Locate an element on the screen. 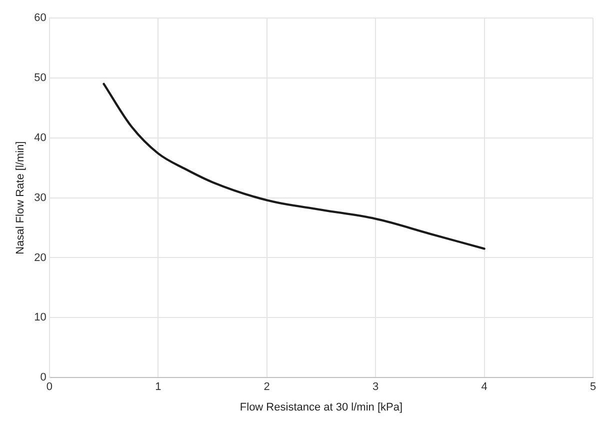 This screenshot has width=615, height=430. y-axis-title: Nasal Flow Rate [l/min] is located at coordinates (20, 197).